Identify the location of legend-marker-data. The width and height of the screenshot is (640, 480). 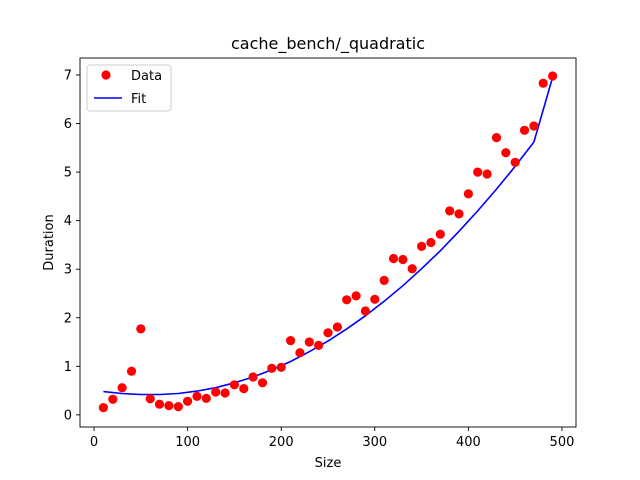
(106, 75).